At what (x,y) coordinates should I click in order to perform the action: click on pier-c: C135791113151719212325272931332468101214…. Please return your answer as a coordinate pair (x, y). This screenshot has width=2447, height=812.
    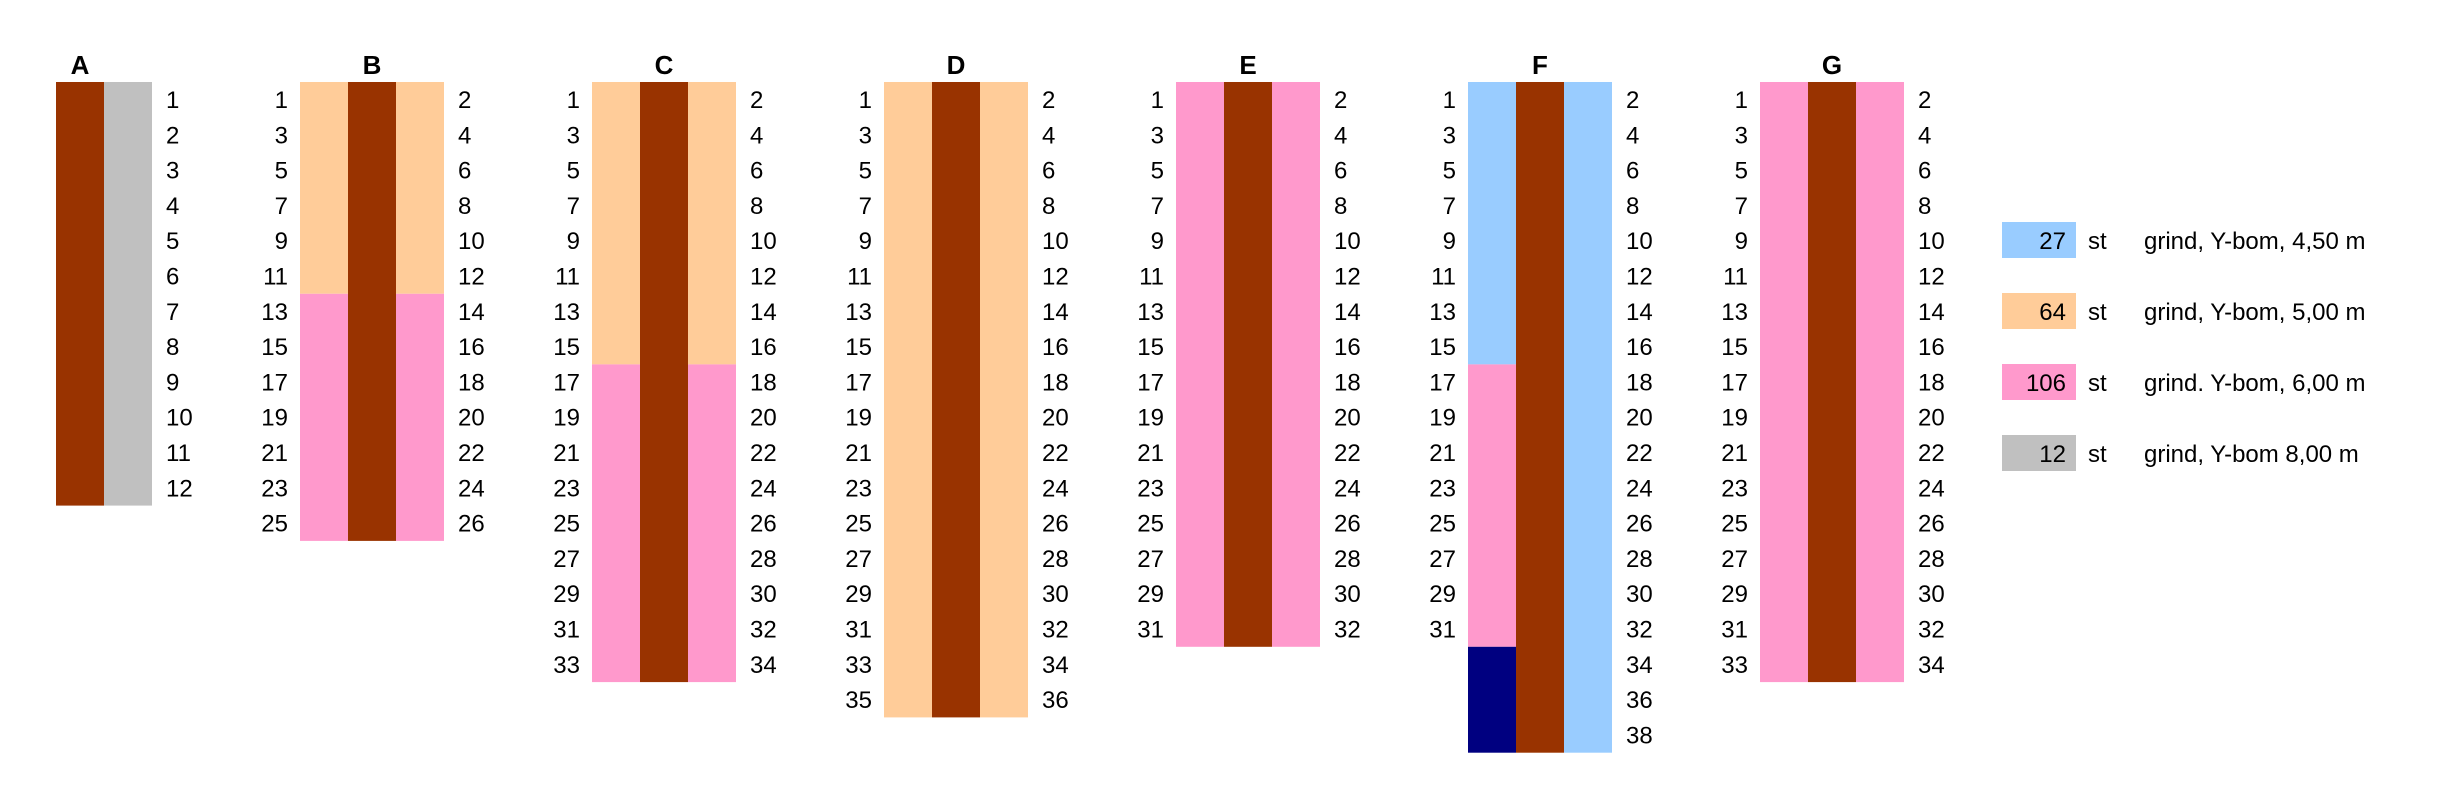
    Looking at the image, I should click on (665, 366).